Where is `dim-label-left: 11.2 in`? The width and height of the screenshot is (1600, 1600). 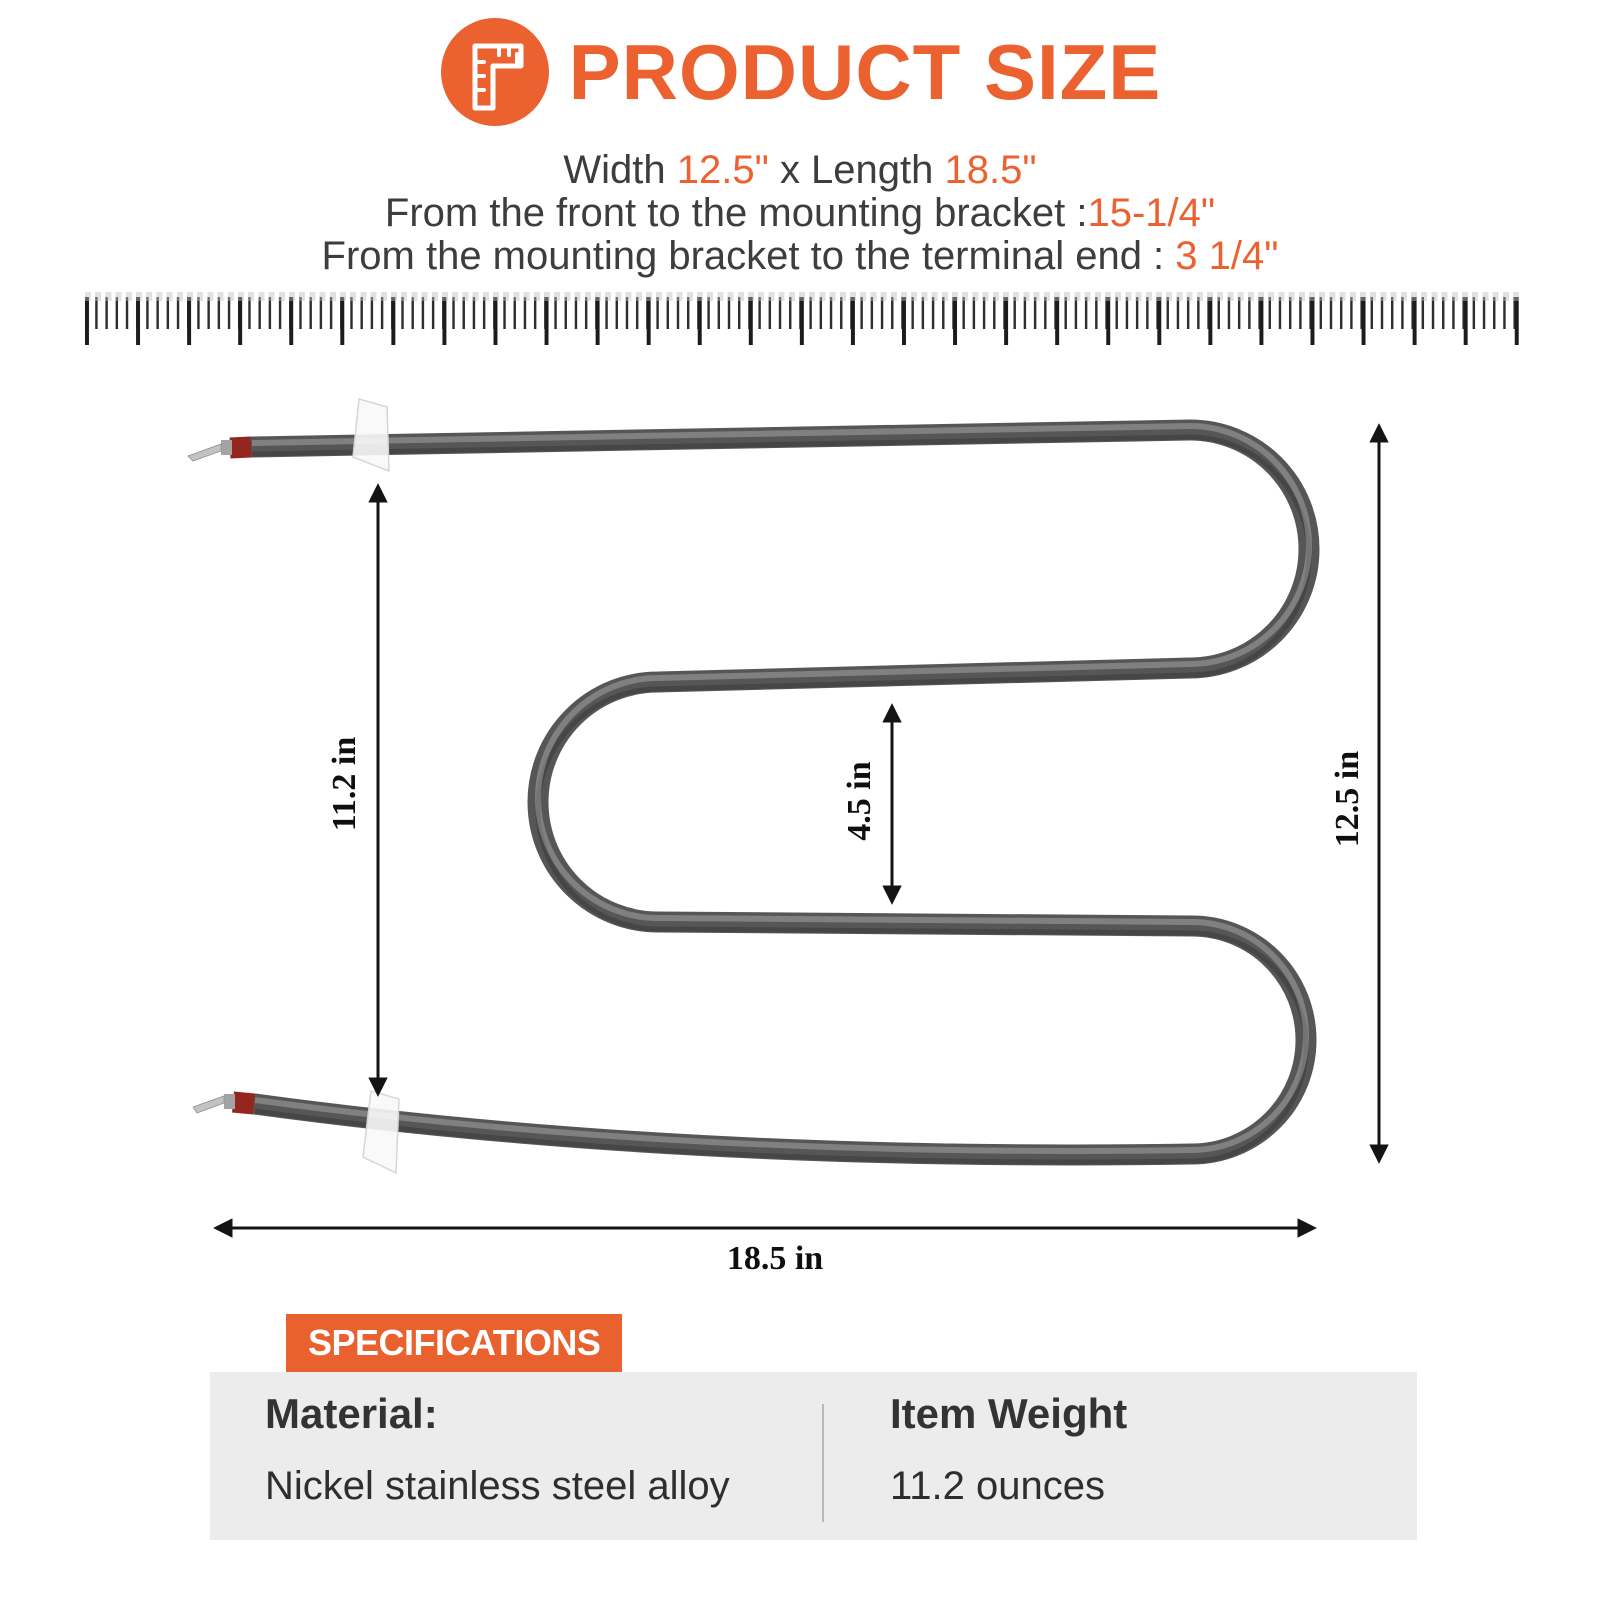 dim-label-left: 11.2 in is located at coordinates (344, 784).